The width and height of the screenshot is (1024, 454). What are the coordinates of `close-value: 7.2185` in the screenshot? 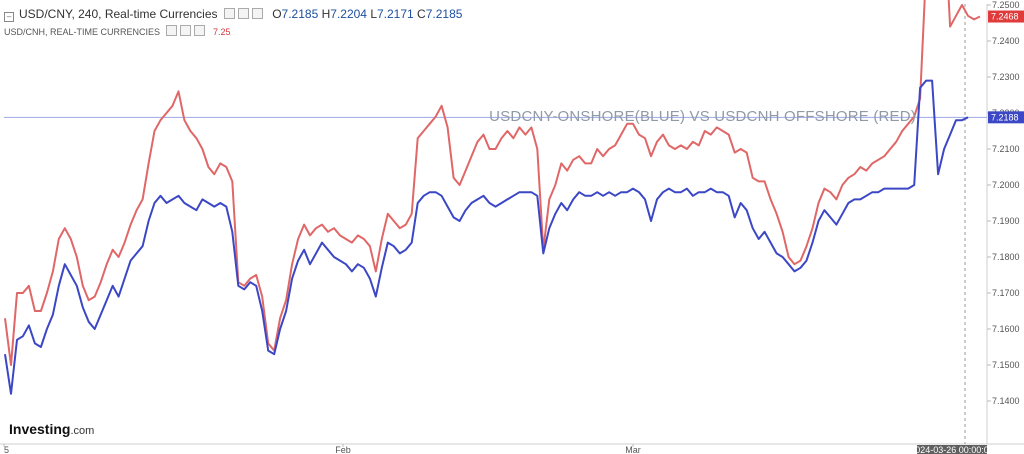 It's located at (444, 14).